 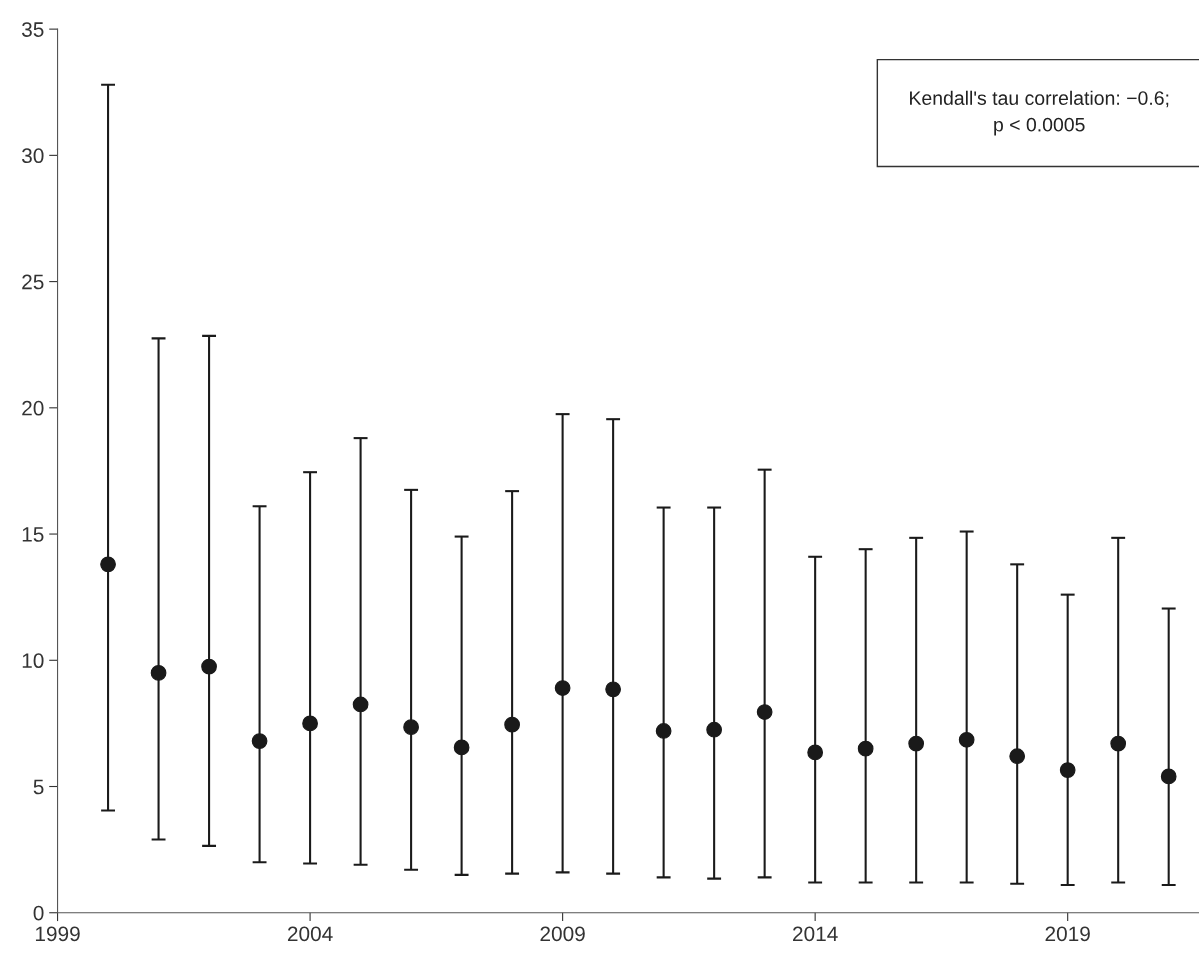 I want to click on y-tick-label: 10, so click(x=33, y=661).